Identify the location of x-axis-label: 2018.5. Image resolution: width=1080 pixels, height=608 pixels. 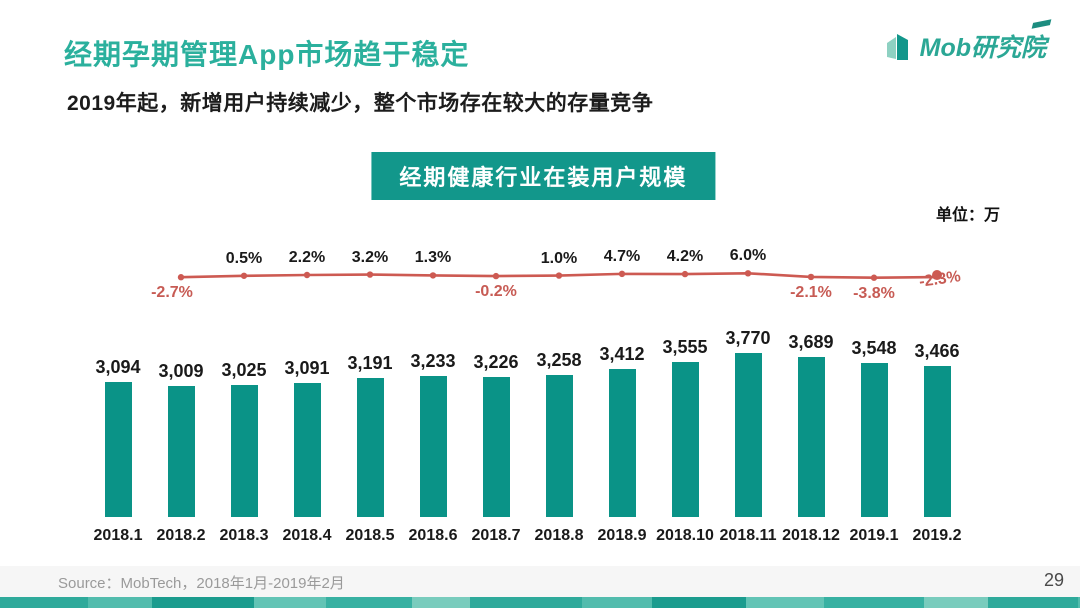
(370, 535).